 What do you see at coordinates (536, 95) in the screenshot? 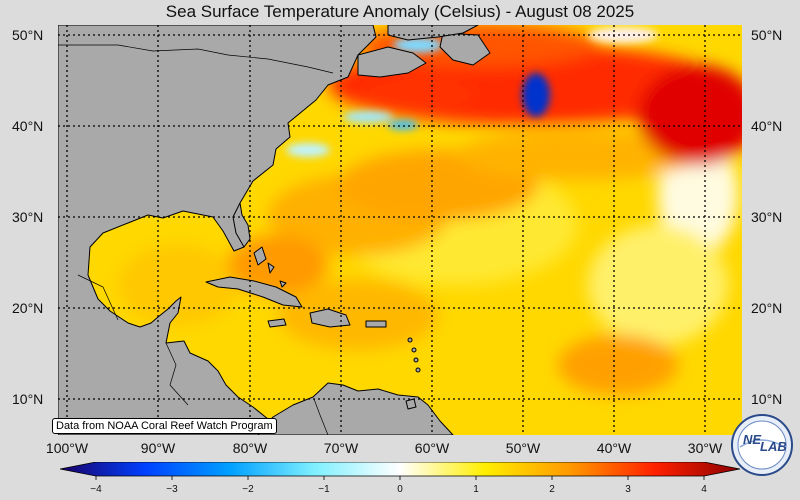
I see `cold-anomaly-patch` at bounding box center [536, 95].